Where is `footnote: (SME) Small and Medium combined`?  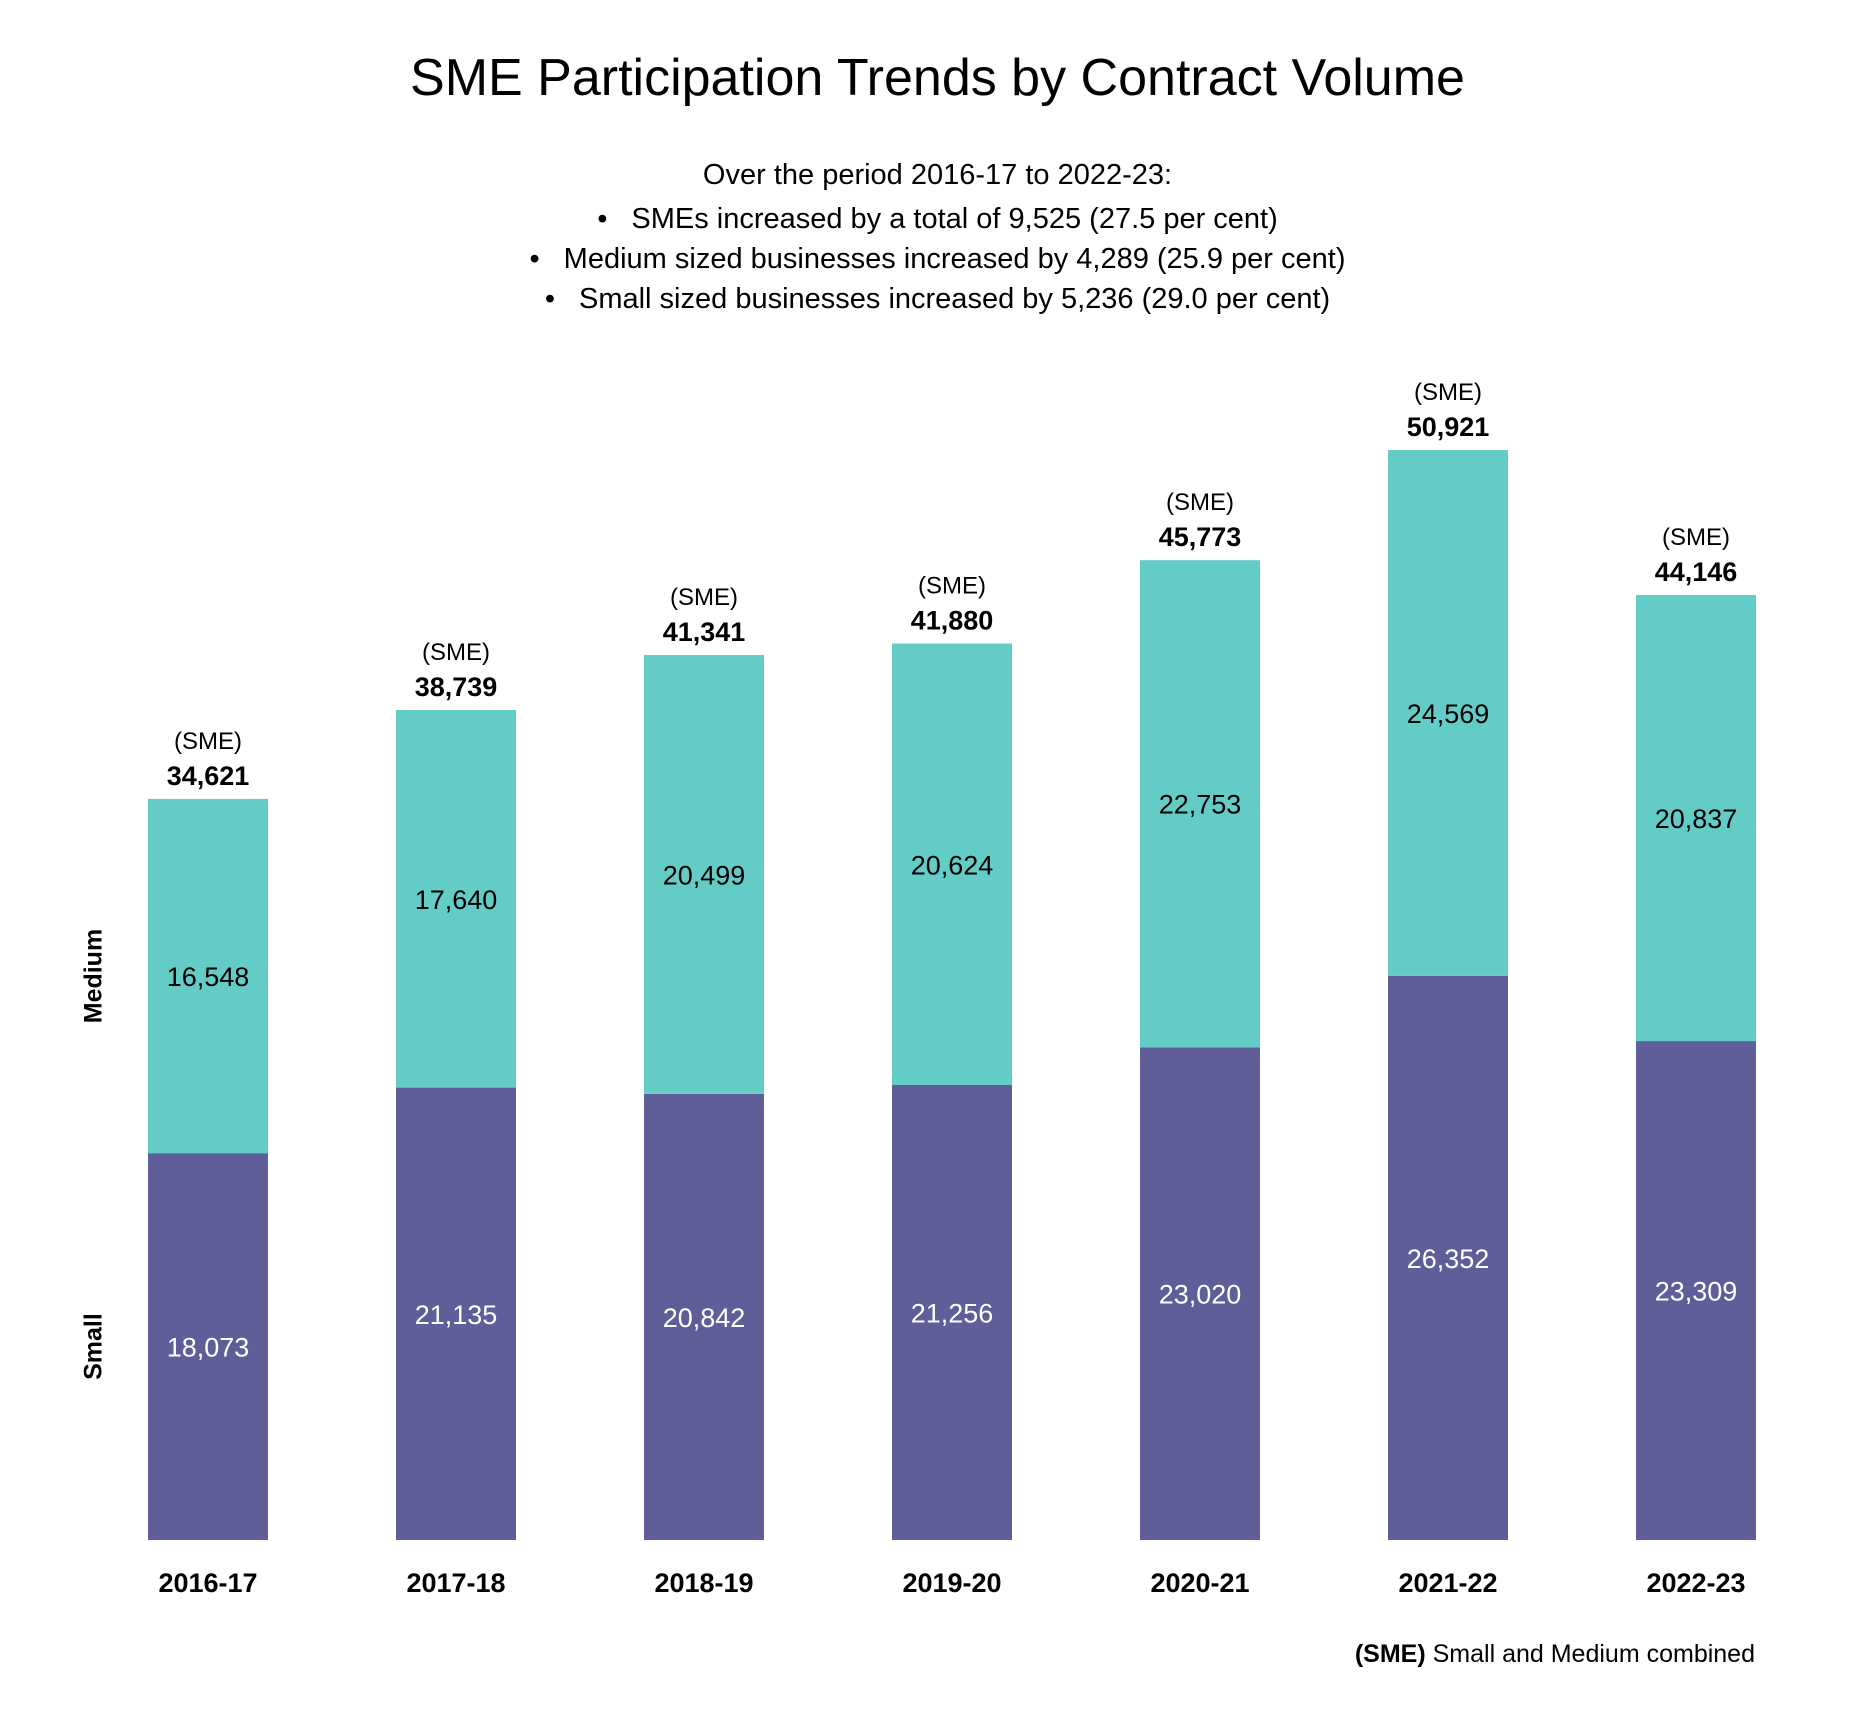 footnote: (SME) Small and Medium combined is located at coordinates (1555, 1654).